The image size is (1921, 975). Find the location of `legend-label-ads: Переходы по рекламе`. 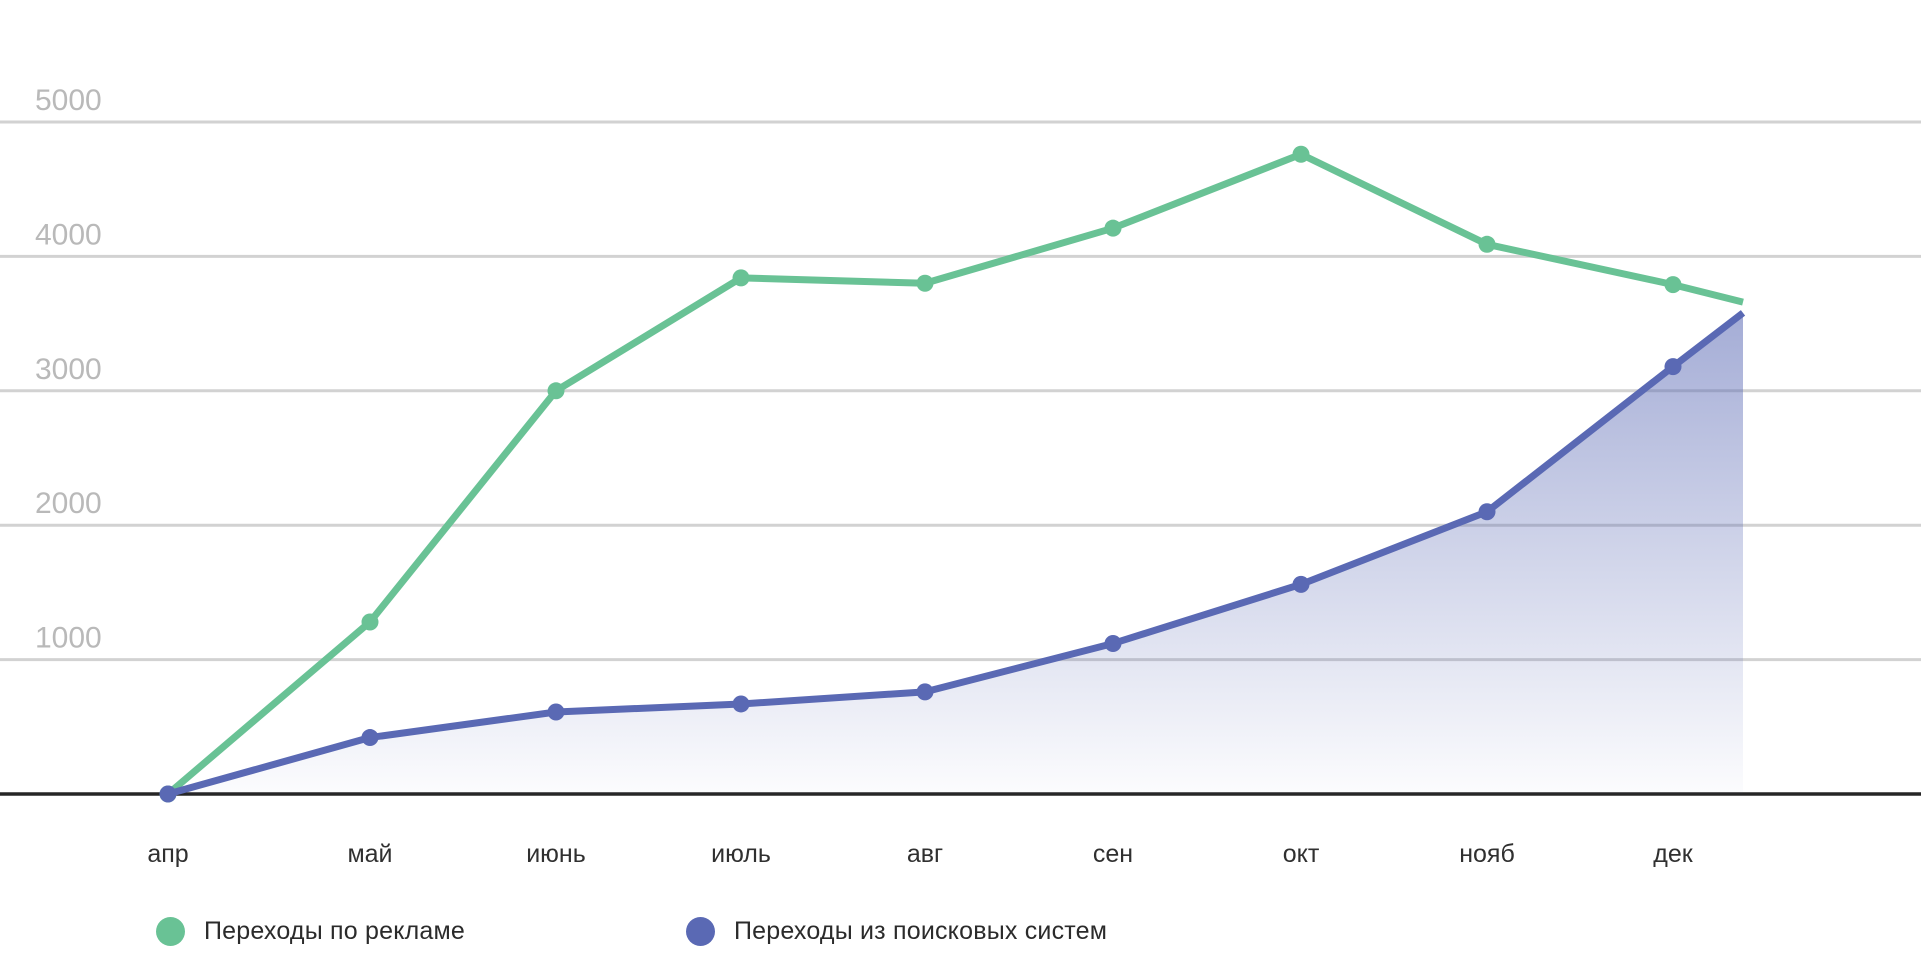

legend-label-ads: Переходы по рекламе is located at coordinates (335, 930).